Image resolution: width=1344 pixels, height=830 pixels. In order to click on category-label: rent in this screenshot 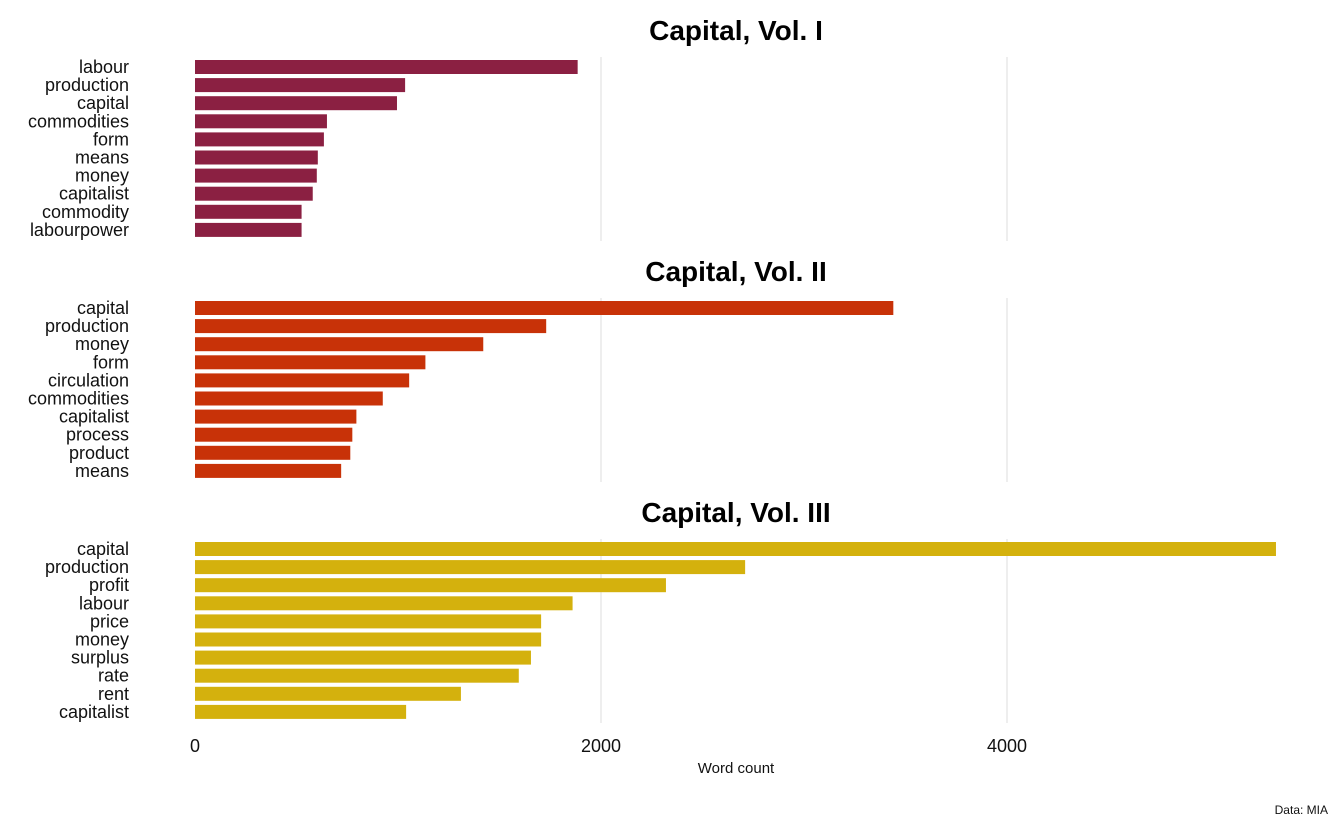, I will do `click(113, 694)`.